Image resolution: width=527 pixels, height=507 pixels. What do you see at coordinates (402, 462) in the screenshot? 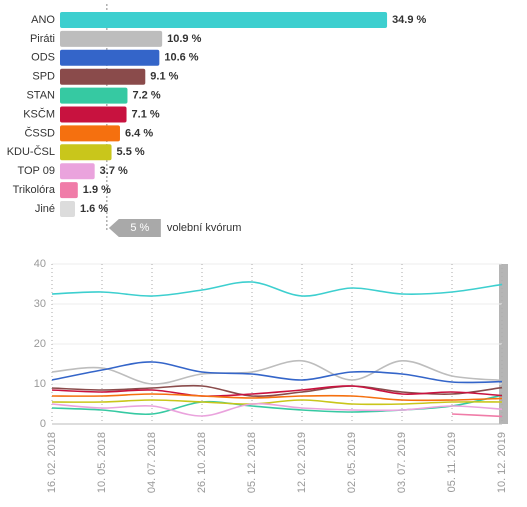
I see `x-tick-label: 03. 07. 2019` at bounding box center [402, 462].